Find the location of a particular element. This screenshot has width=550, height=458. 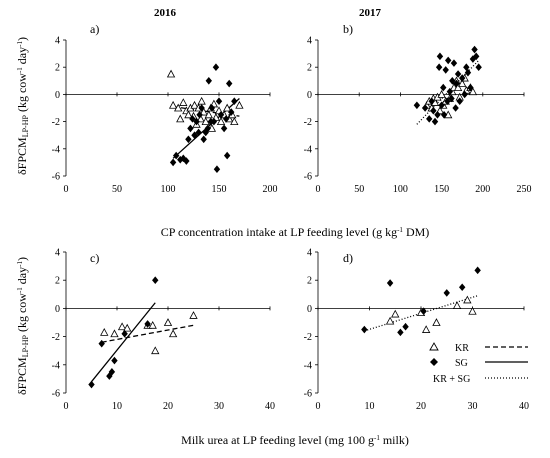

x-tick-label: 40 is located at coordinates (524, 406).